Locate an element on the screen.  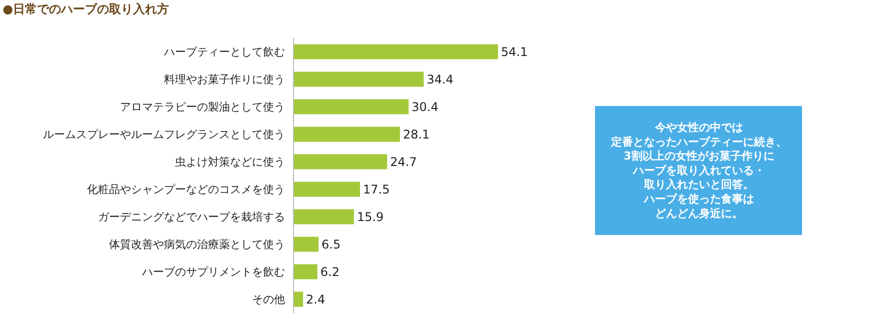
data-label: 2.4 is located at coordinates (316, 299).